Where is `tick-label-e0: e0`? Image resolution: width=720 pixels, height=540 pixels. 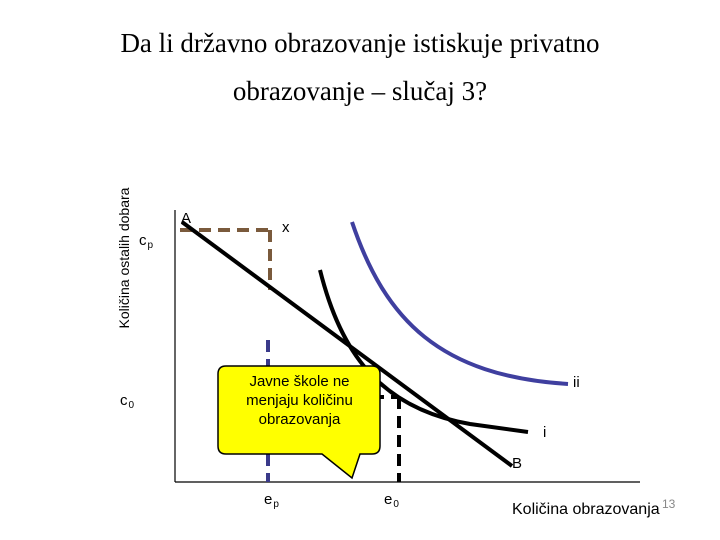
tick-label-e0: e0 is located at coordinates (391, 500).